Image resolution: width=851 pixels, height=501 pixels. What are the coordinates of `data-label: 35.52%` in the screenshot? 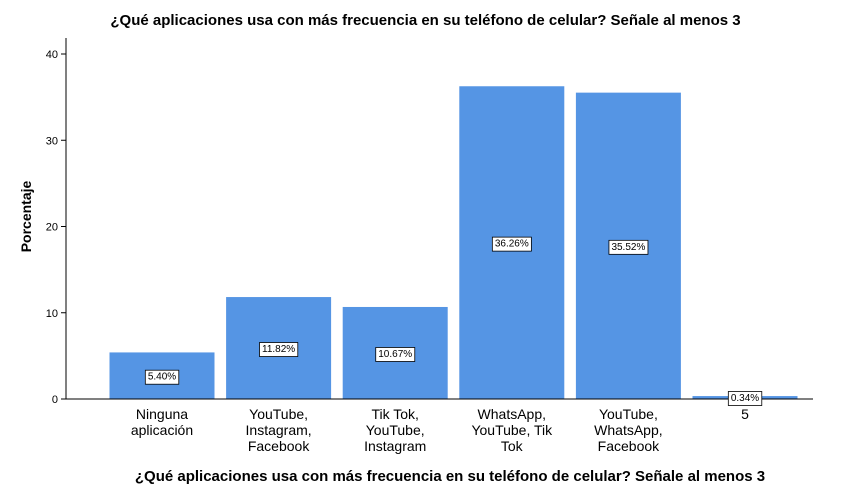 It's located at (628, 247).